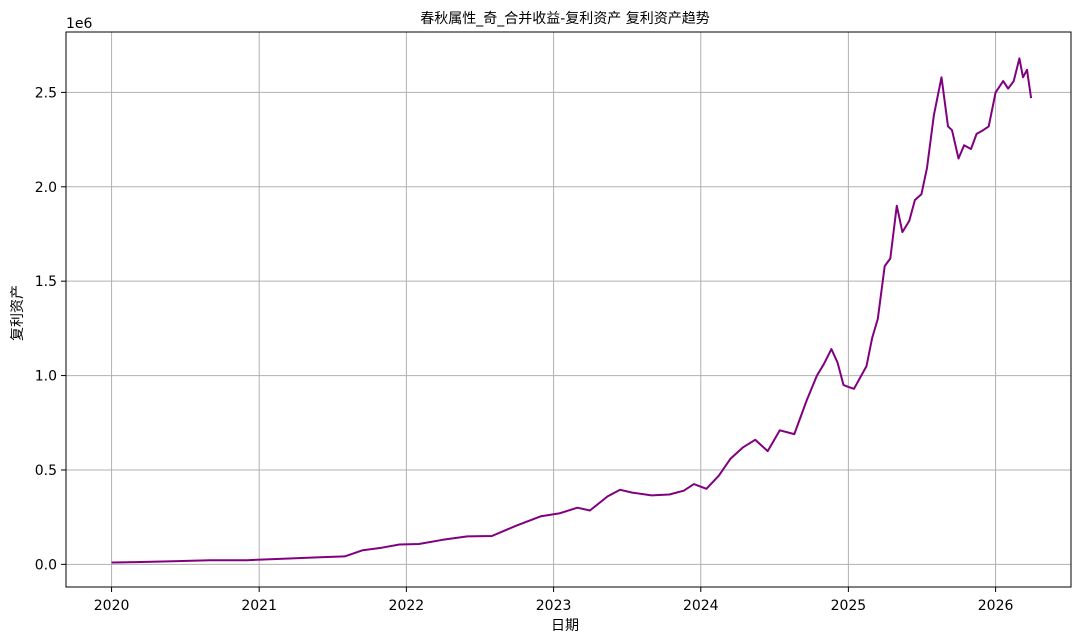  Describe the element at coordinates (112, 606) in the screenshot. I see `x-tick-label: 2020` at that location.